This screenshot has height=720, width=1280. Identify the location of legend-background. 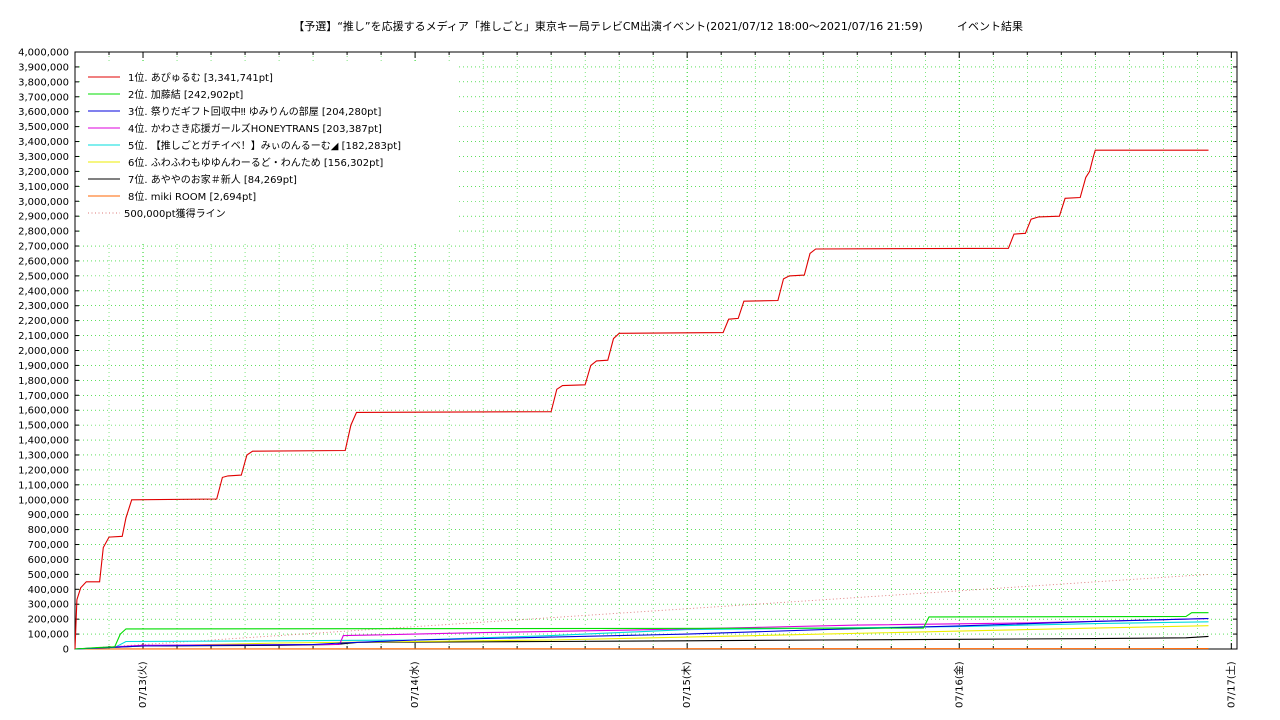
(269, 152).